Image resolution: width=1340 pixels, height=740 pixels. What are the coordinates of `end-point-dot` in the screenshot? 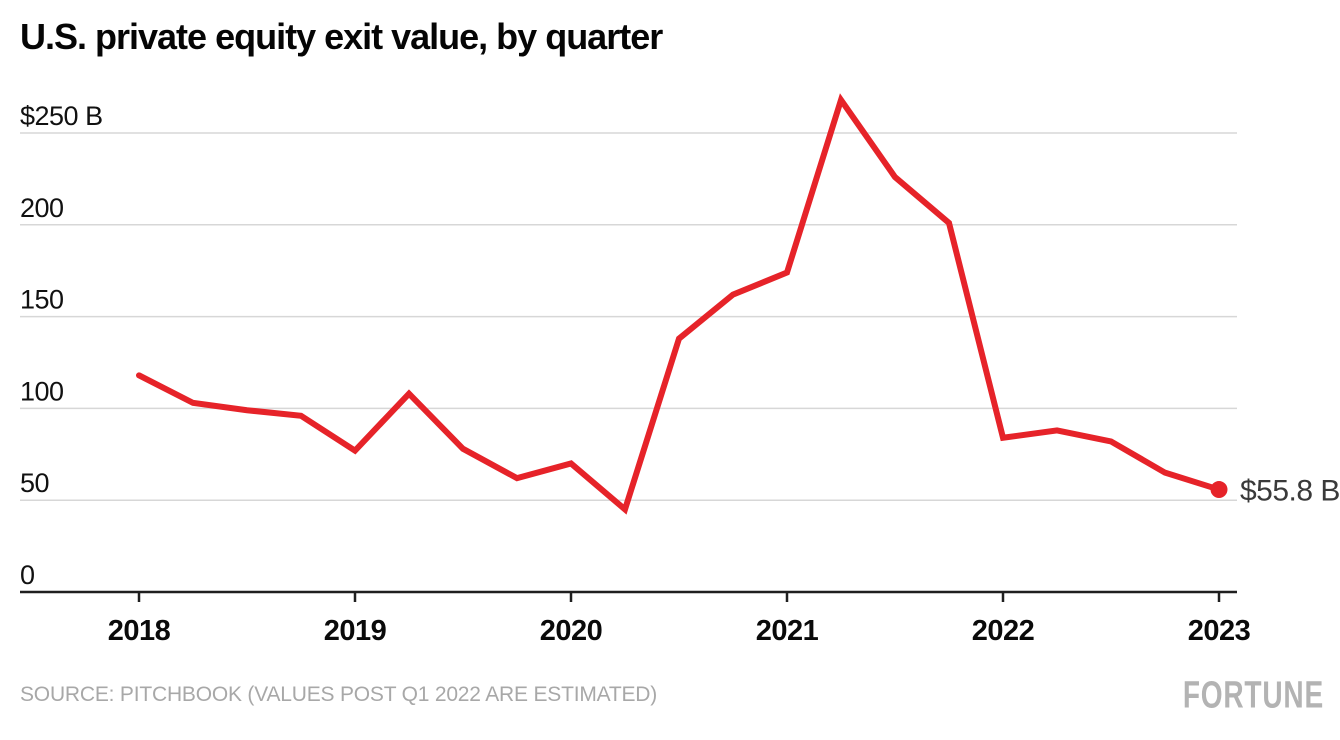 It's located at (1219, 490).